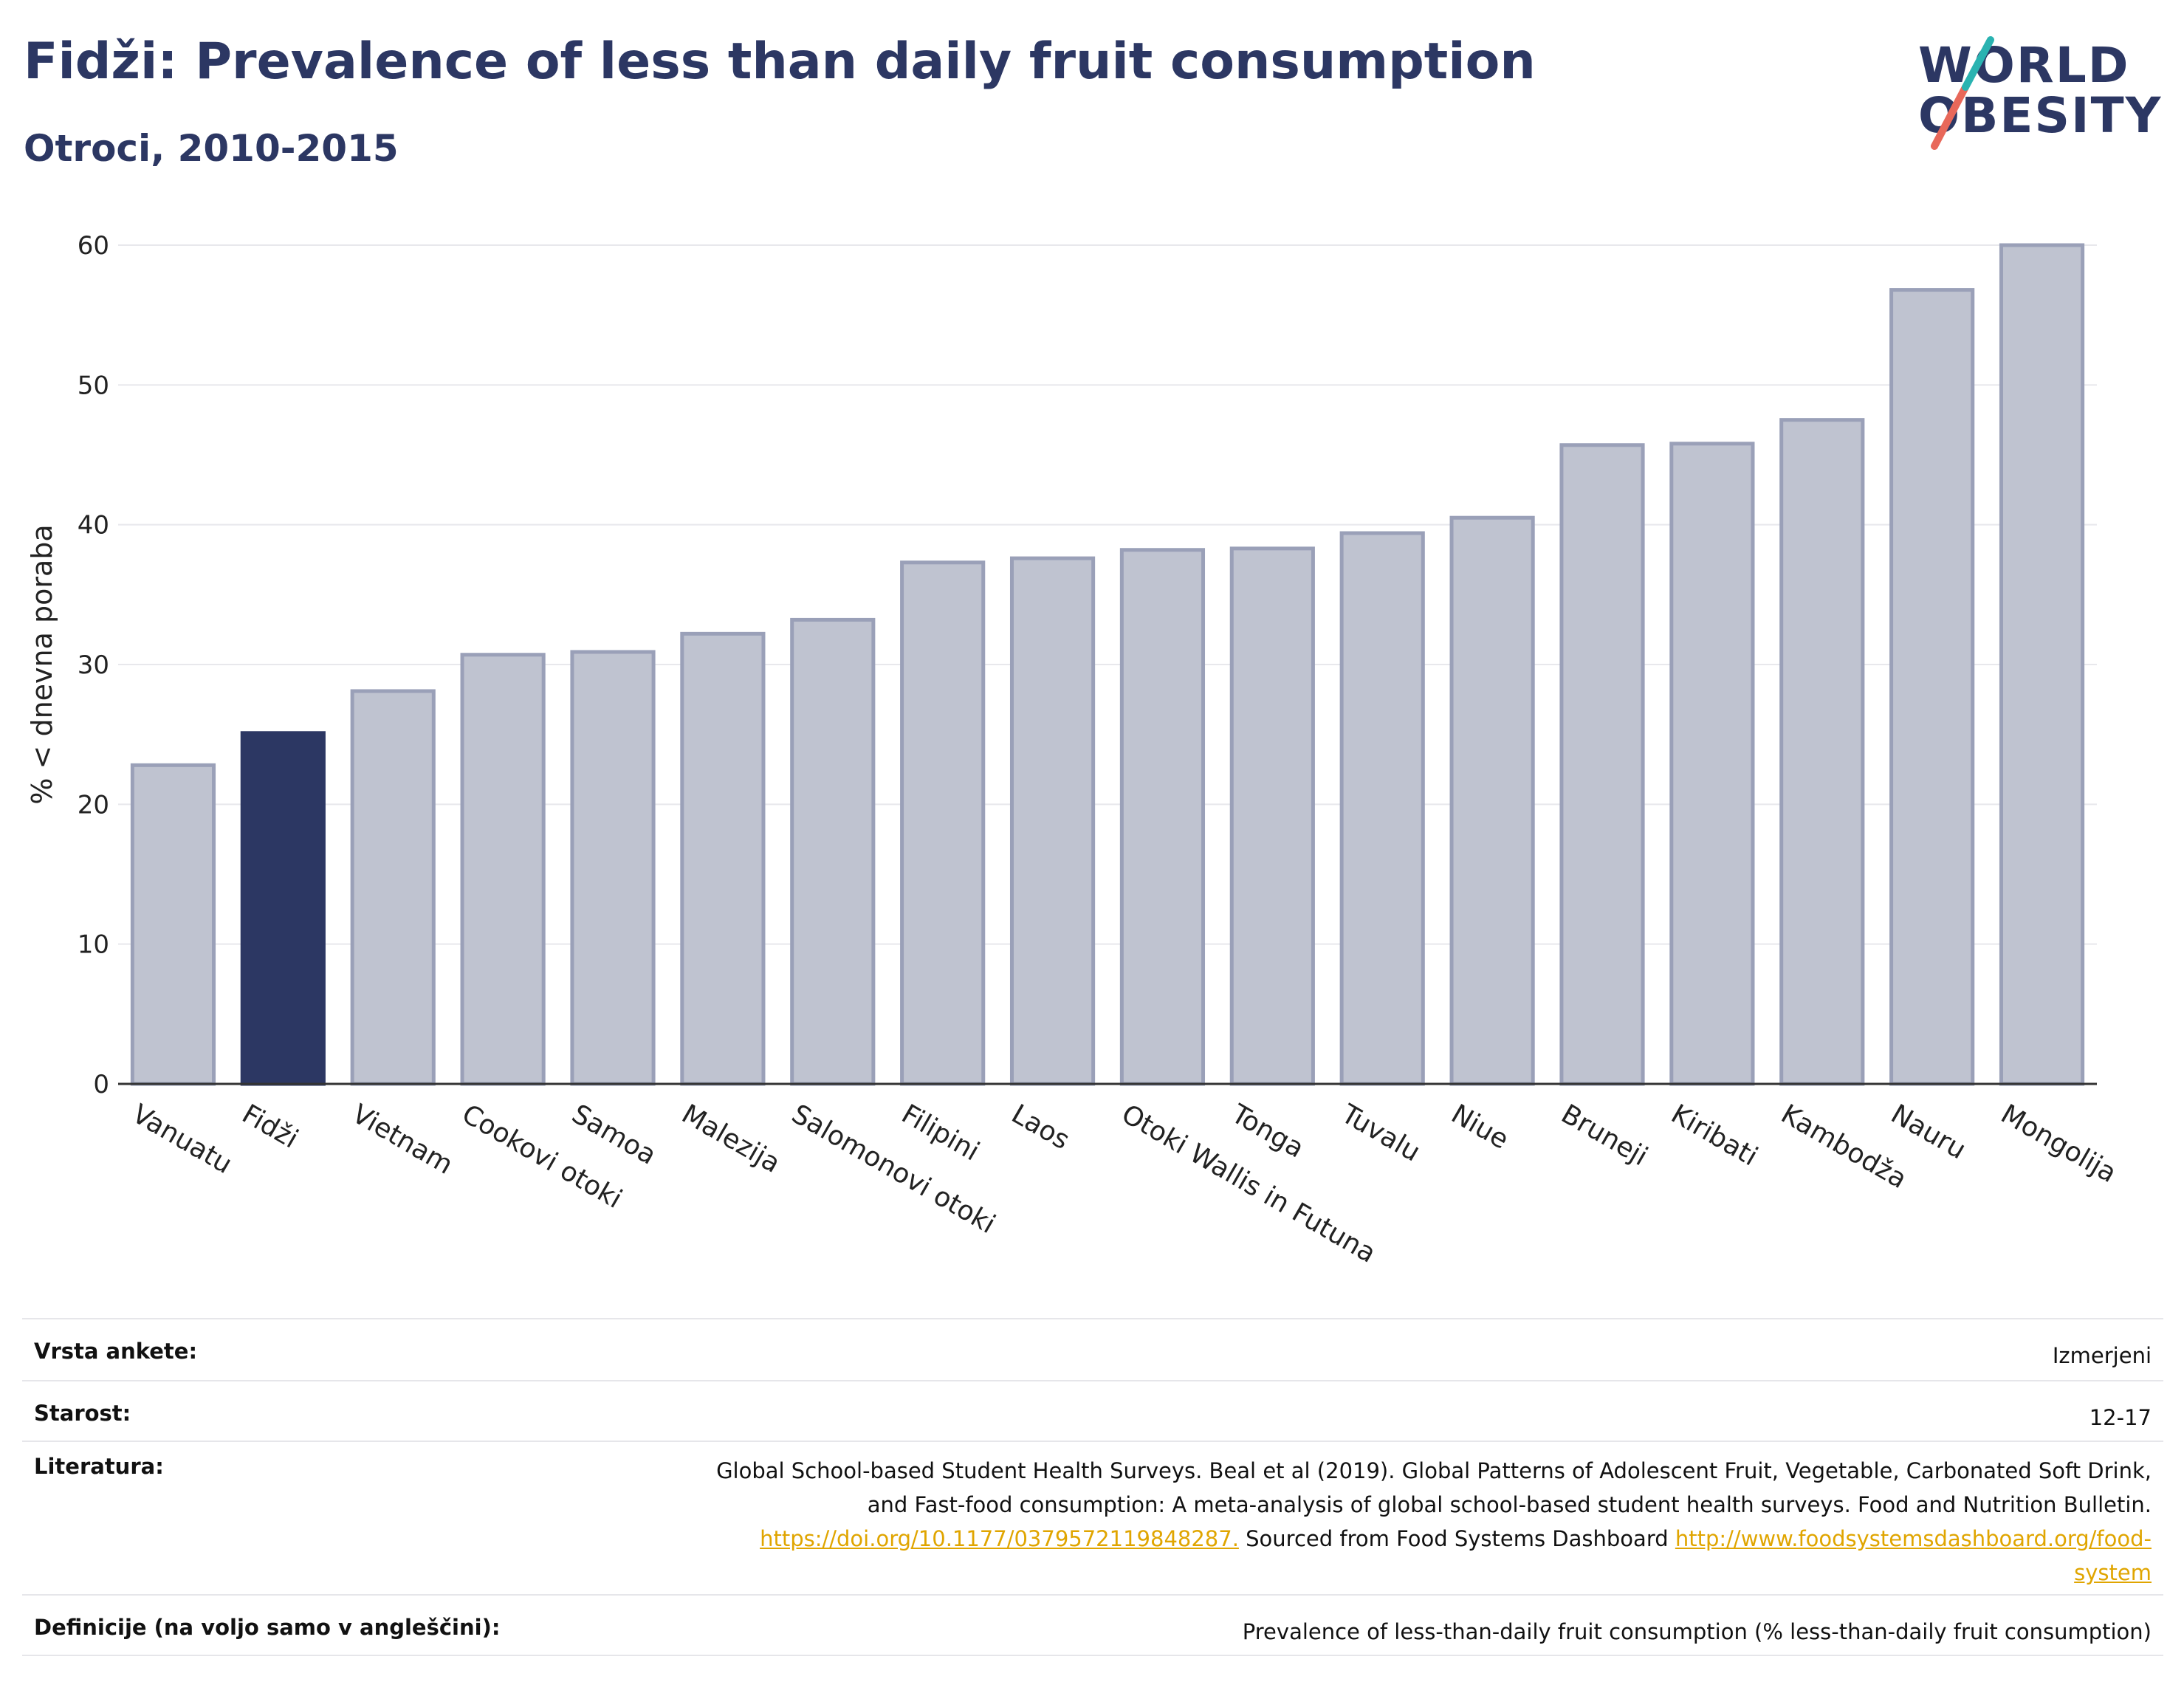 The height and width of the screenshot is (1696, 2184). I want to click on age-label: Starost:, so click(83, 1413).